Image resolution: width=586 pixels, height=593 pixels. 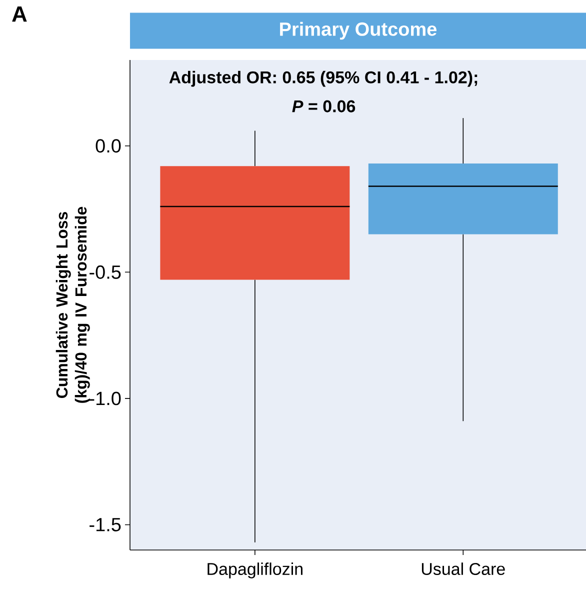 What do you see at coordinates (73, 304) in the screenshot?
I see `y-axis-title: Cumulative Weight Loss (kg)/40 mg IV Furosemide` at bounding box center [73, 304].